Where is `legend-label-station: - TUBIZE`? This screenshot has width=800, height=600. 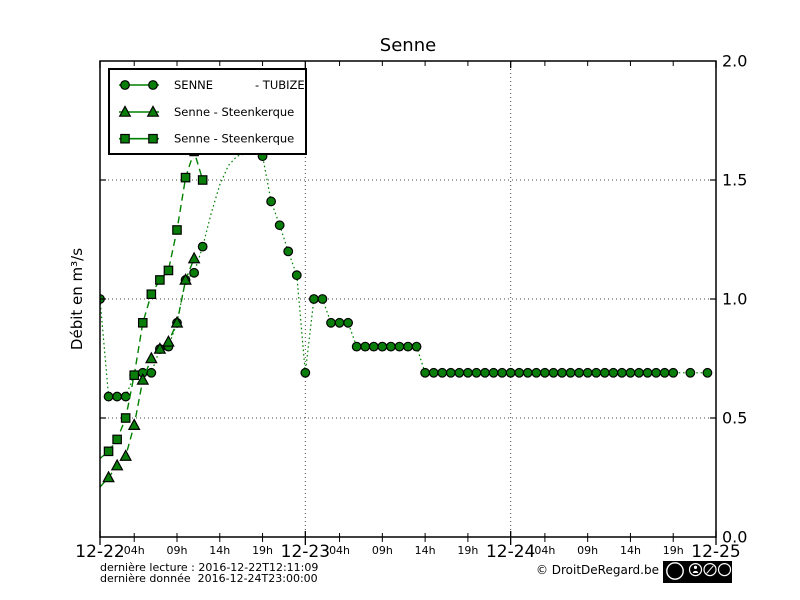 legend-label-station: - TUBIZE is located at coordinates (280, 85).